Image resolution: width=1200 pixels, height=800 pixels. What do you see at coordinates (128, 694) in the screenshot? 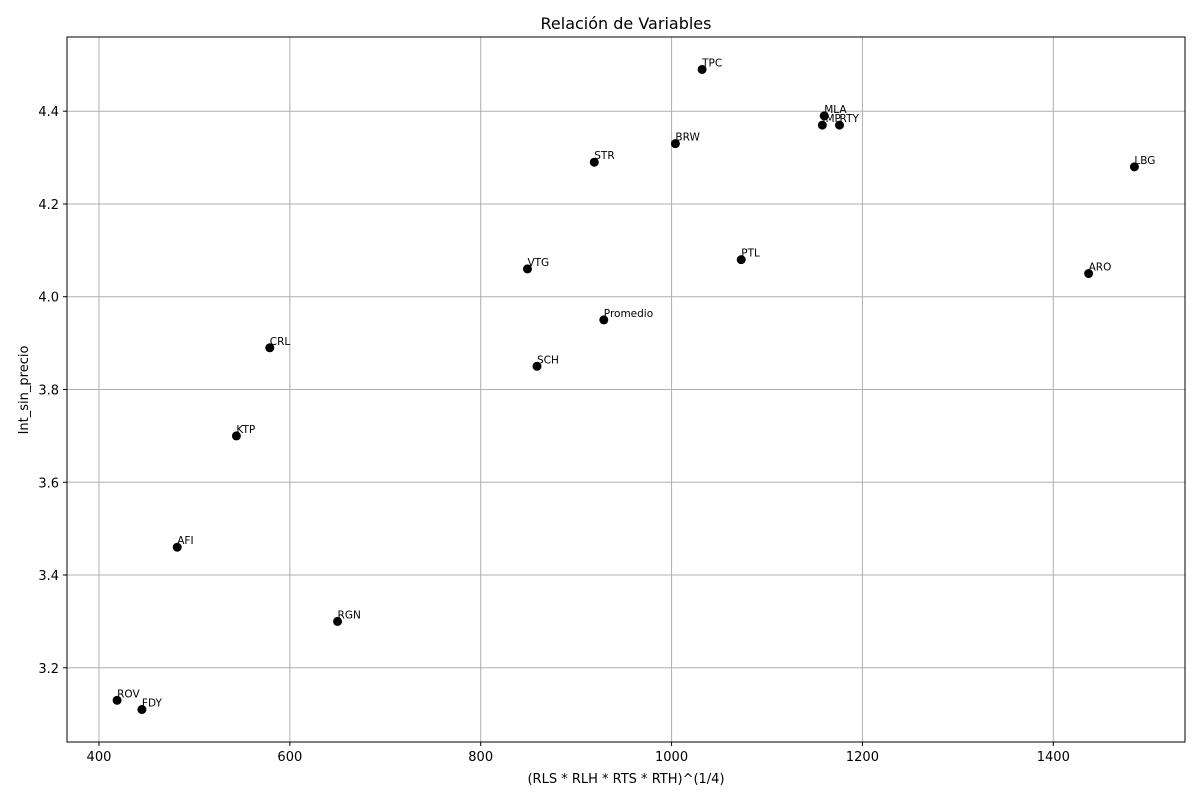
I see `point-label: ROV` at bounding box center [128, 694].